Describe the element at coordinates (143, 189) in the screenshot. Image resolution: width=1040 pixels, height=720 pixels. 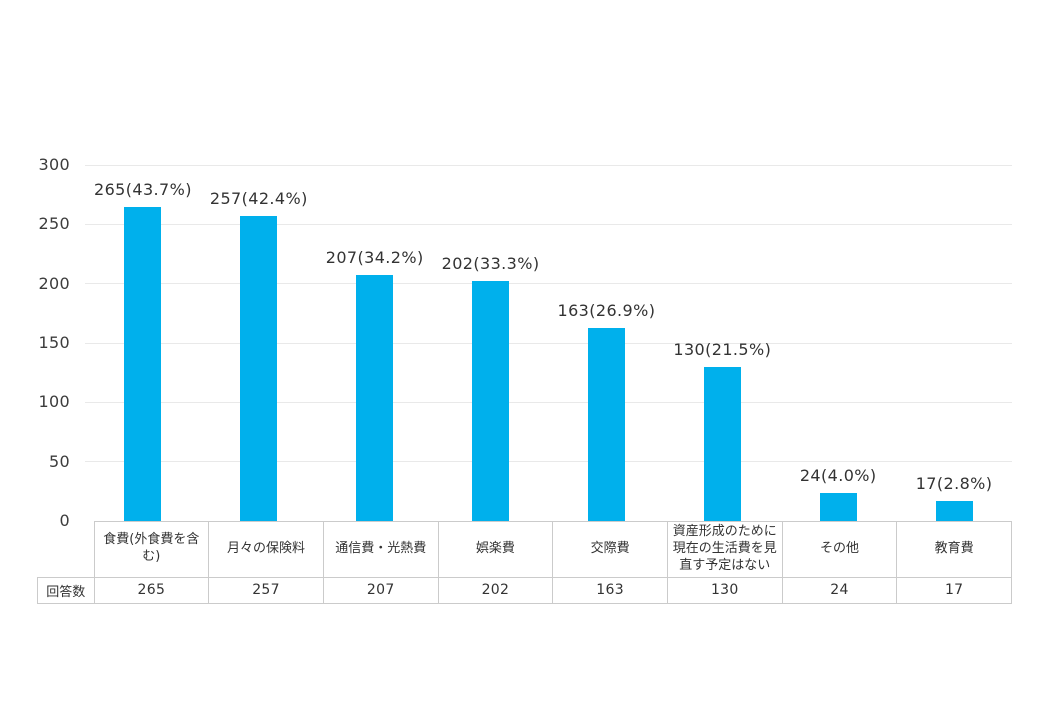
I see `bar-value-label: 265(43.7%)` at that location.